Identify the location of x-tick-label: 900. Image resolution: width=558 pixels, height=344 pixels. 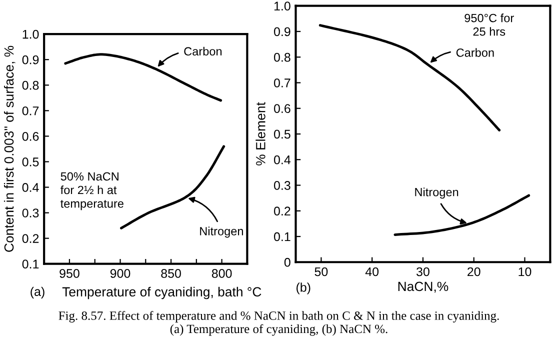
(120, 273).